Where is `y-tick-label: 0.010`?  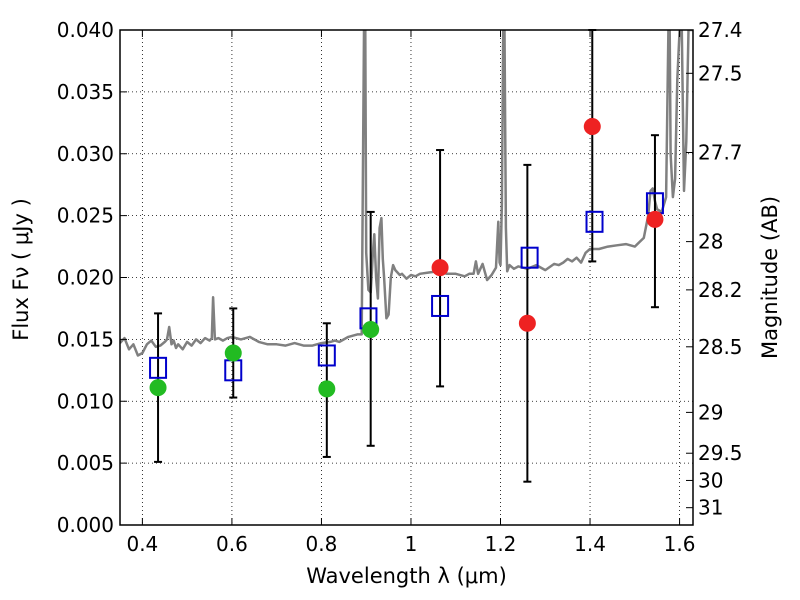
y-tick-label: 0.010 is located at coordinates (85, 401).